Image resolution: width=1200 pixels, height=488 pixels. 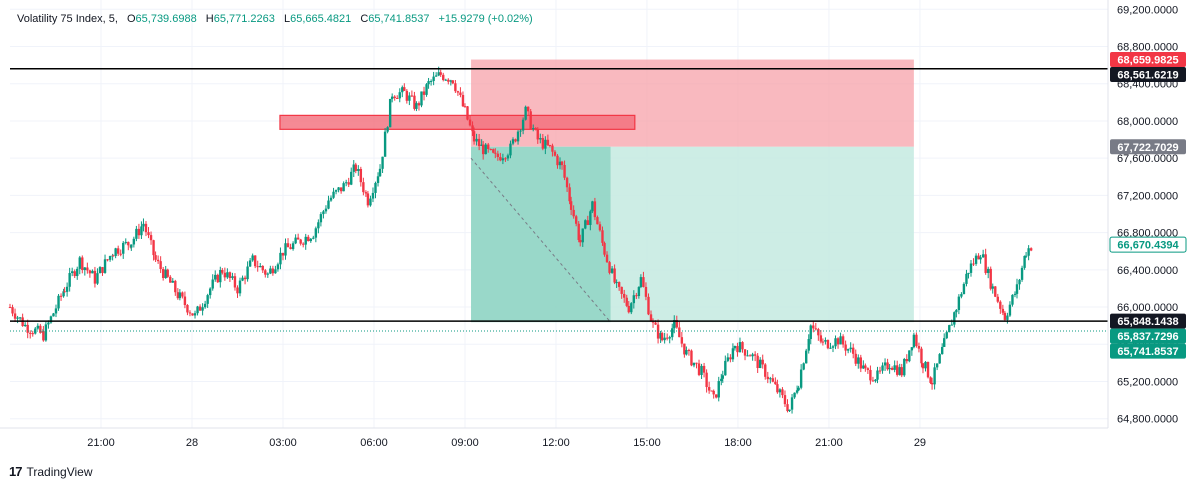 What do you see at coordinates (1147, 322) in the screenshot?
I see `price-label-text: 65,848.1438` at bounding box center [1147, 322].